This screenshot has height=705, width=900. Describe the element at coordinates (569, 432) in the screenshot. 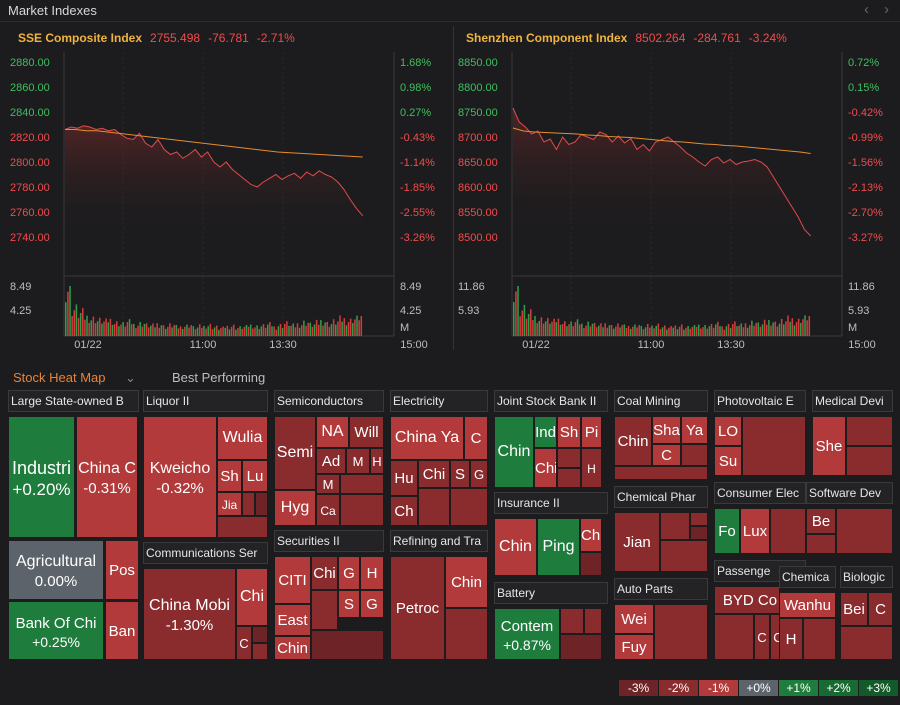

I see `stock-tile: Sh` at that location.